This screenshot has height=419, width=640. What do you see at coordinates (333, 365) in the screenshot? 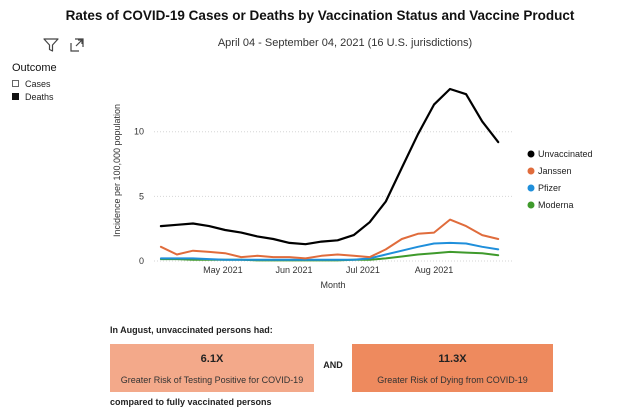
I see `and-label: AND` at bounding box center [333, 365].